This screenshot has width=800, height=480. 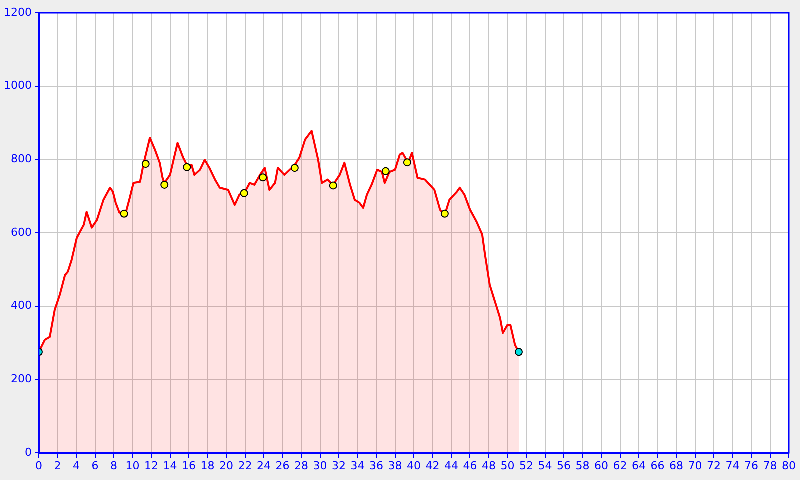 I want to click on x-tick-label: 36, so click(x=377, y=465).